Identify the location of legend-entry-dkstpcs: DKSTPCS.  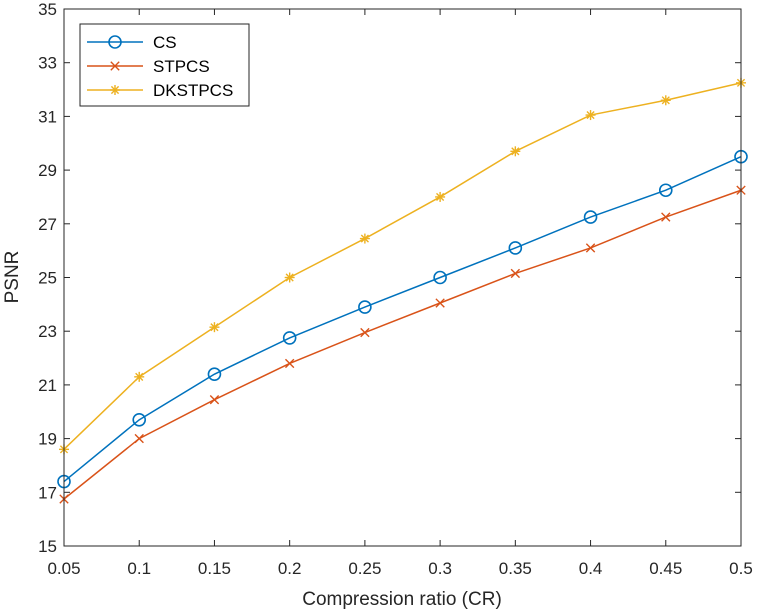
(160, 90).